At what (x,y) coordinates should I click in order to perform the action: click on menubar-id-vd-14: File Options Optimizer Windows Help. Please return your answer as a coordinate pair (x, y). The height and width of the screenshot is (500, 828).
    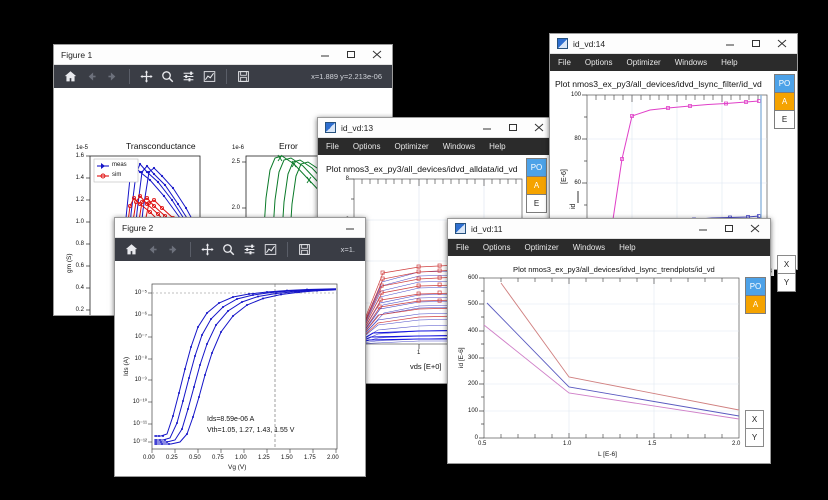
    Looking at the image, I should click on (673, 62).